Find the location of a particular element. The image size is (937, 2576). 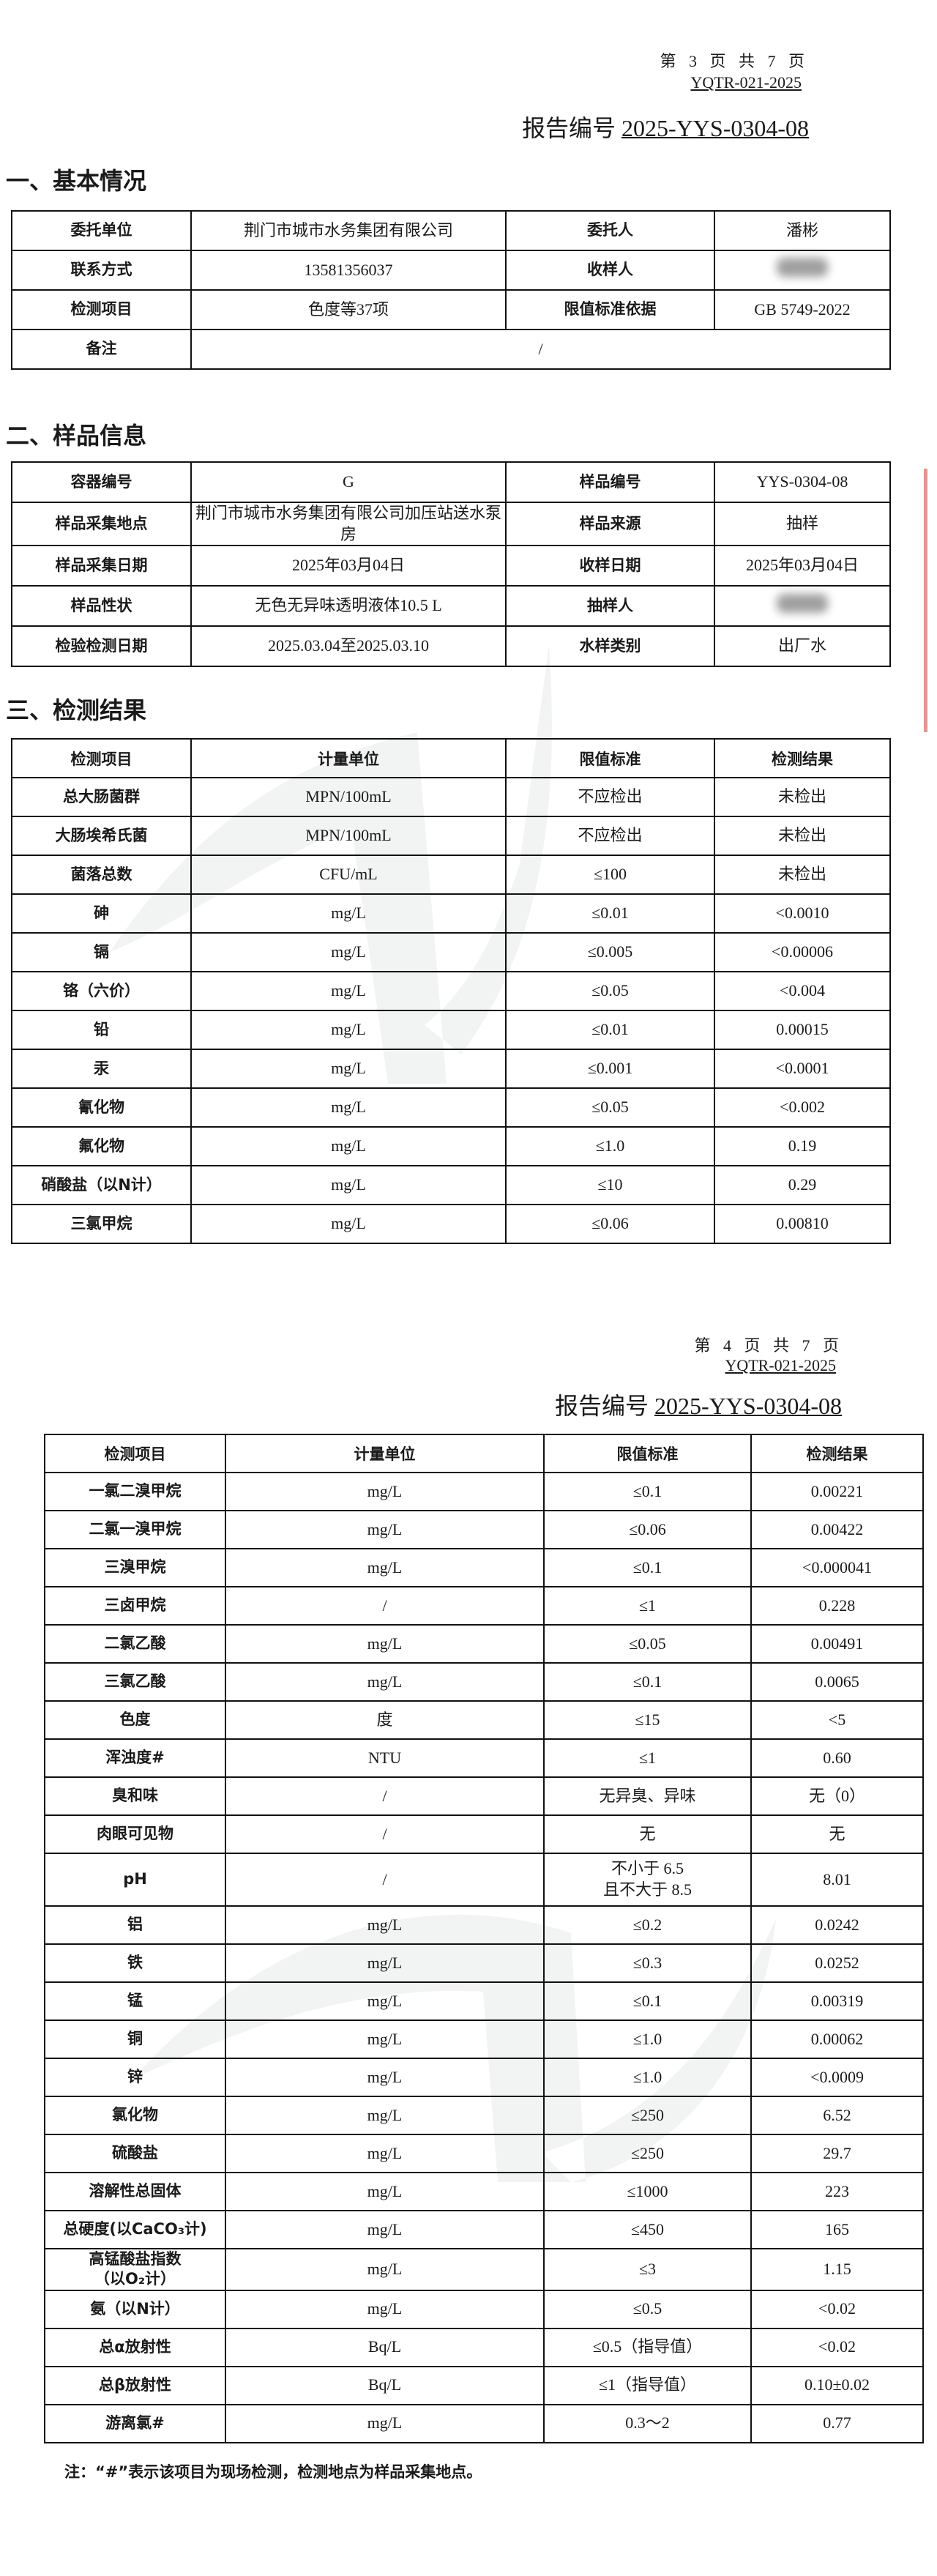

table-row: 铅 mg/L ≤0.01 0.00015 is located at coordinates (451, 1030).